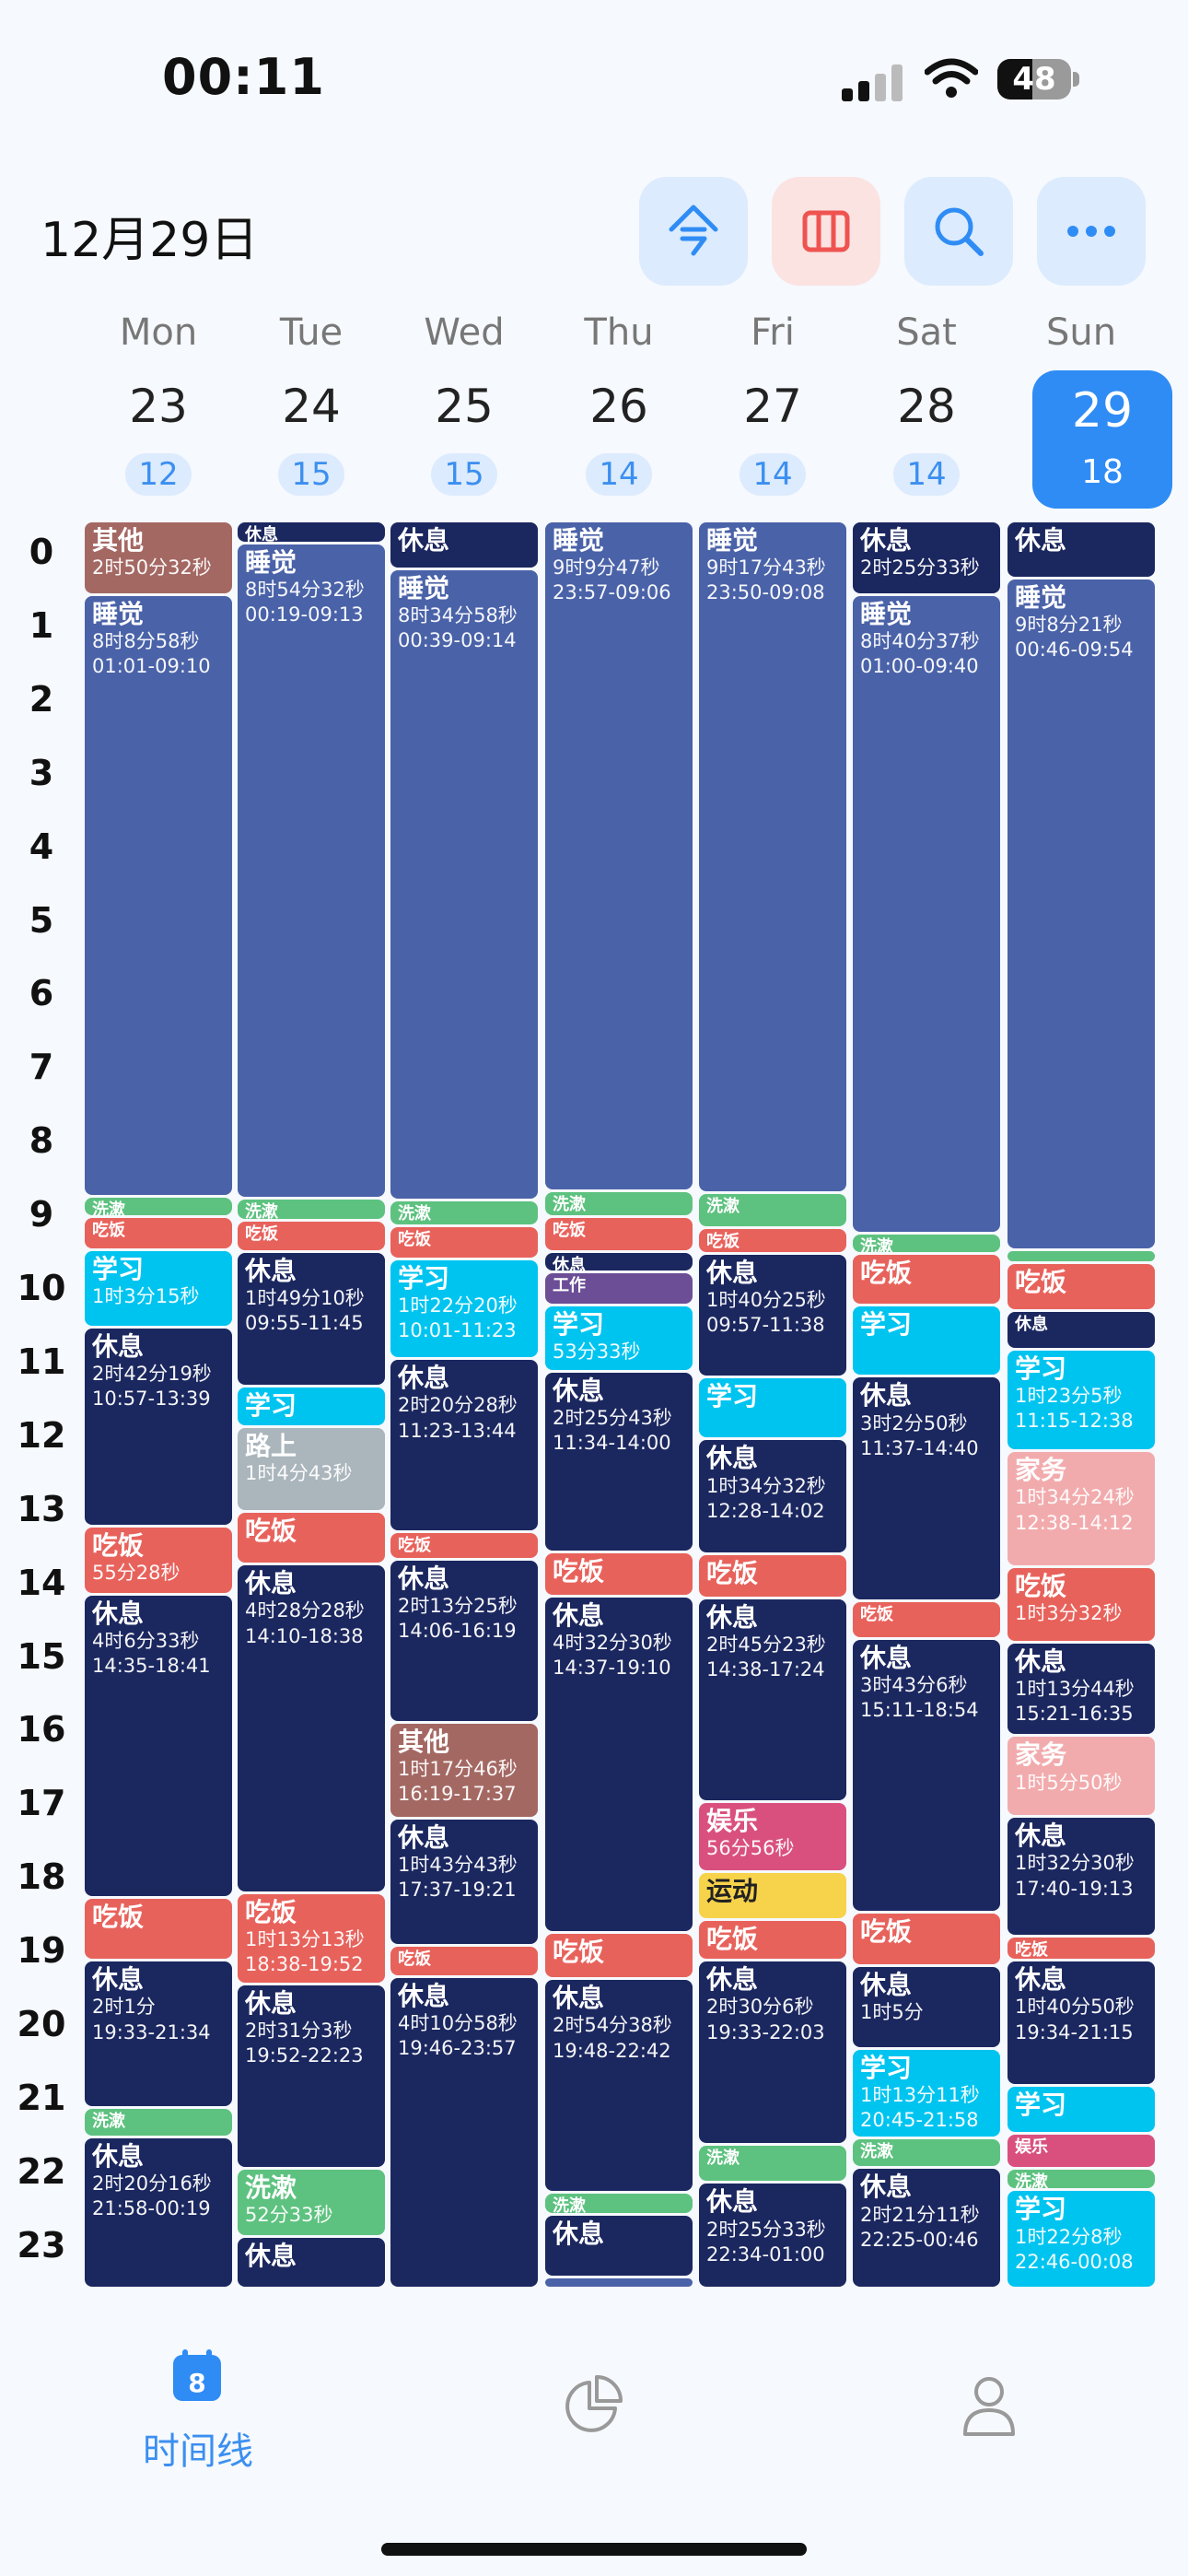  What do you see at coordinates (197, 2377) in the screenshot?
I see `tab-timeline: 8` at bounding box center [197, 2377].